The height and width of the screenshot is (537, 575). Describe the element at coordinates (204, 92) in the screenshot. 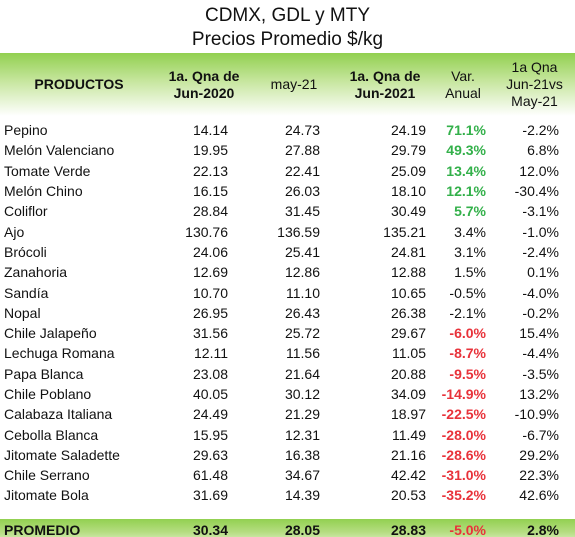

I see `header-qna-2020-line2: Jun-2020` at that location.